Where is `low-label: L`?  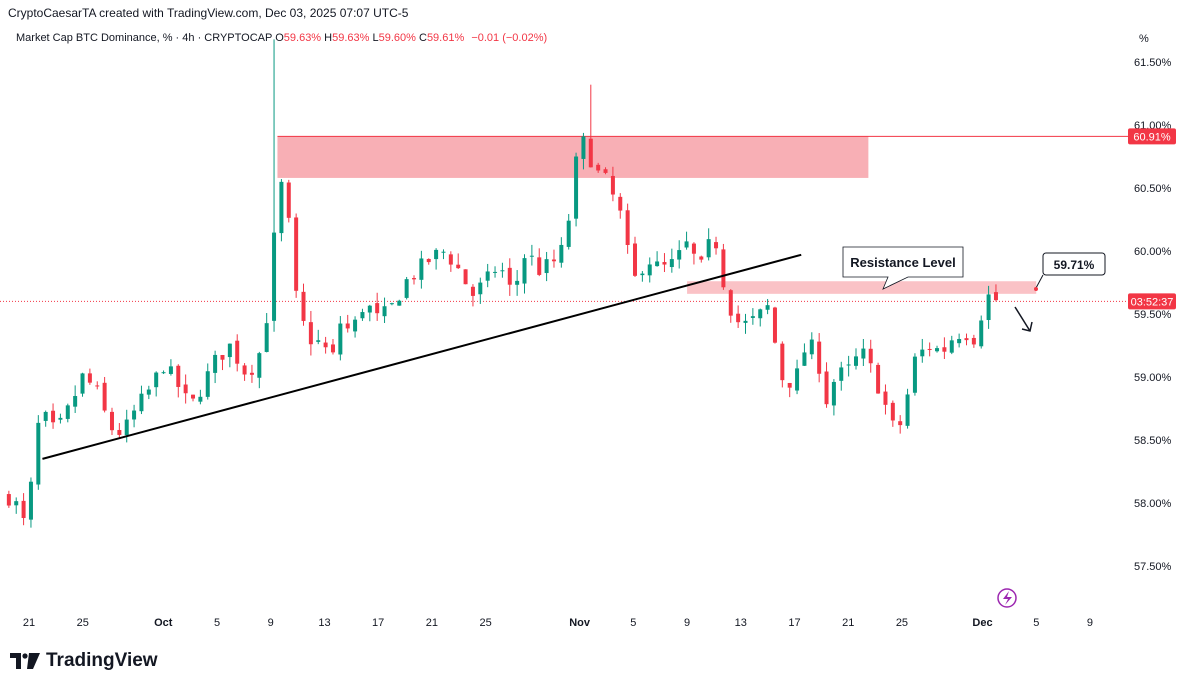
low-label: L is located at coordinates (375, 38).